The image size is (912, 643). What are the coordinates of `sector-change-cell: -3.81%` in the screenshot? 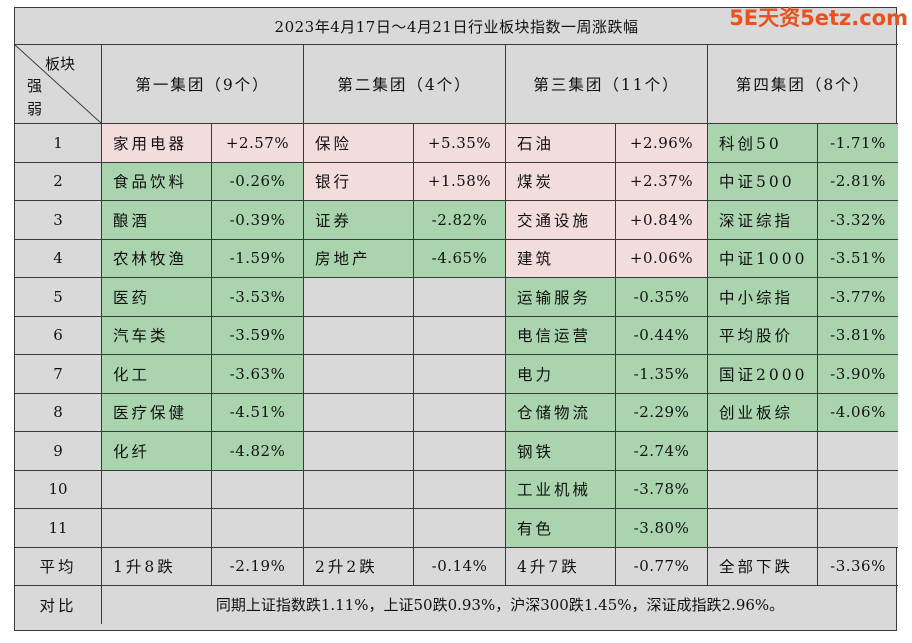 It's located at (858, 335).